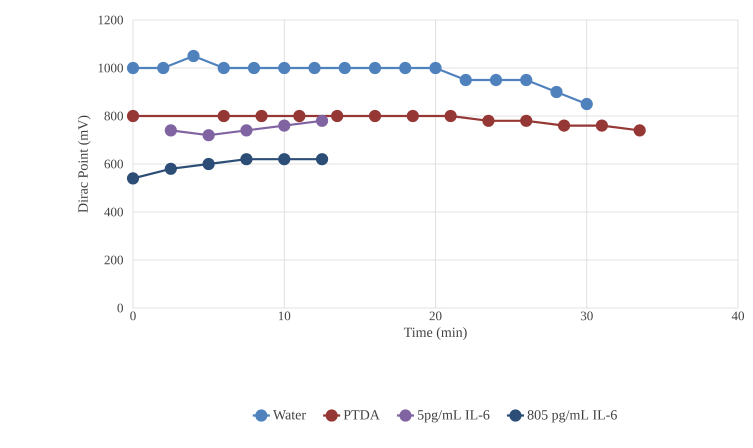  What do you see at coordinates (572, 416) in the screenshot?
I see `legend-label: 805 pg/mL IL-6` at bounding box center [572, 416].